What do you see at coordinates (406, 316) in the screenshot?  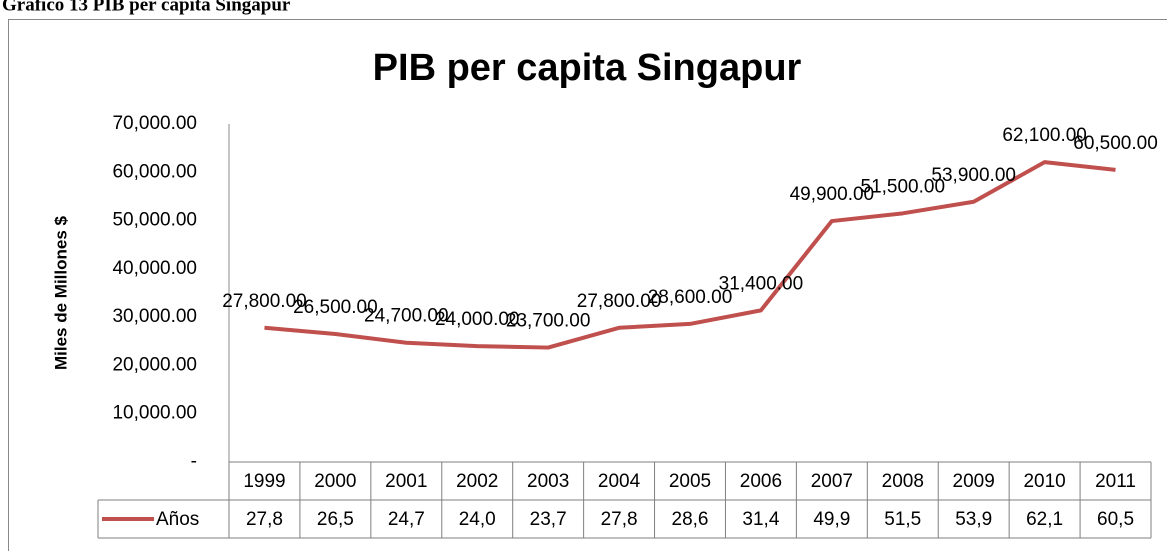 I see `data-label: 24,700.00` at bounding box center [406, 316].